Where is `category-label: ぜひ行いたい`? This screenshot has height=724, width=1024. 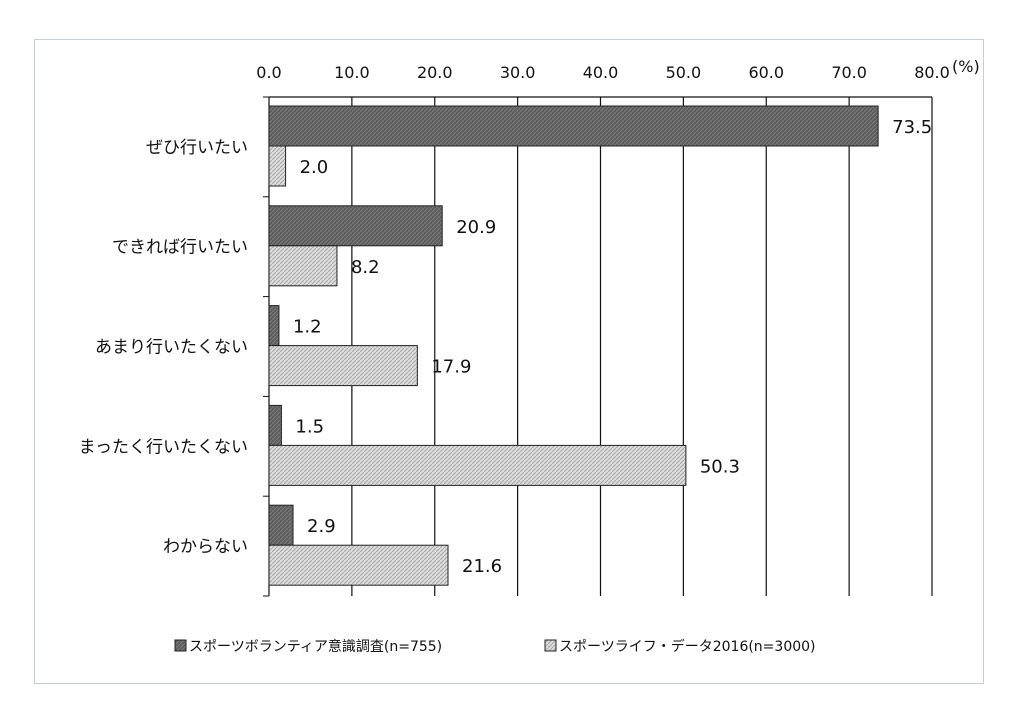
category-label: ぜひ行いたい is located at coordinates (197, 148).